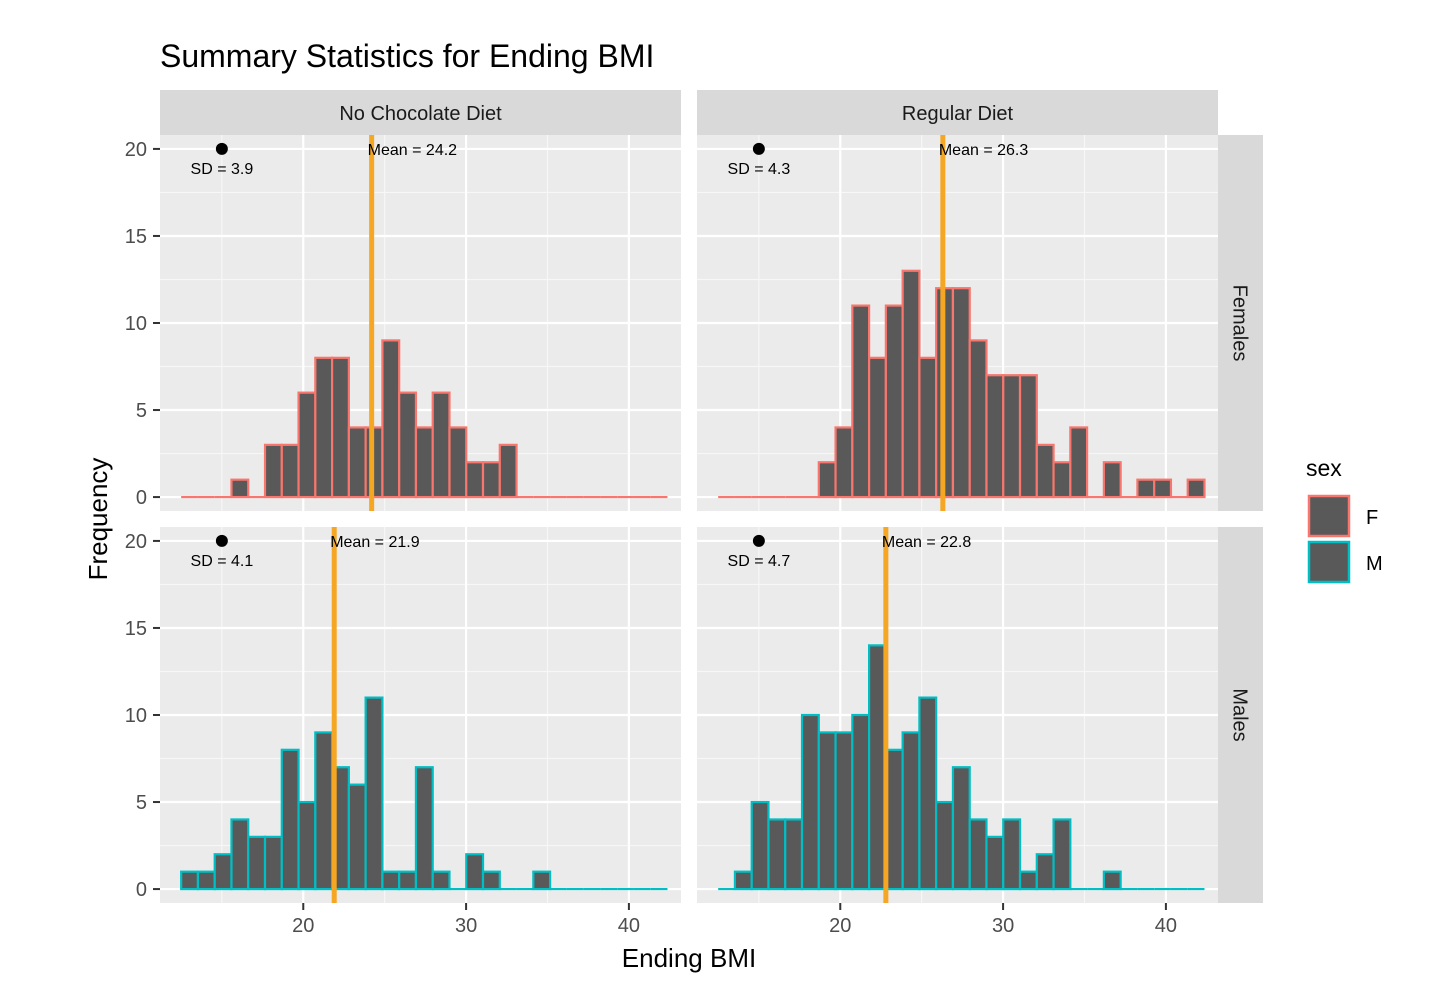  I want to click on facet-panel-0-0: Mean = 24.2 SD = 3.9, so click(420, 323).